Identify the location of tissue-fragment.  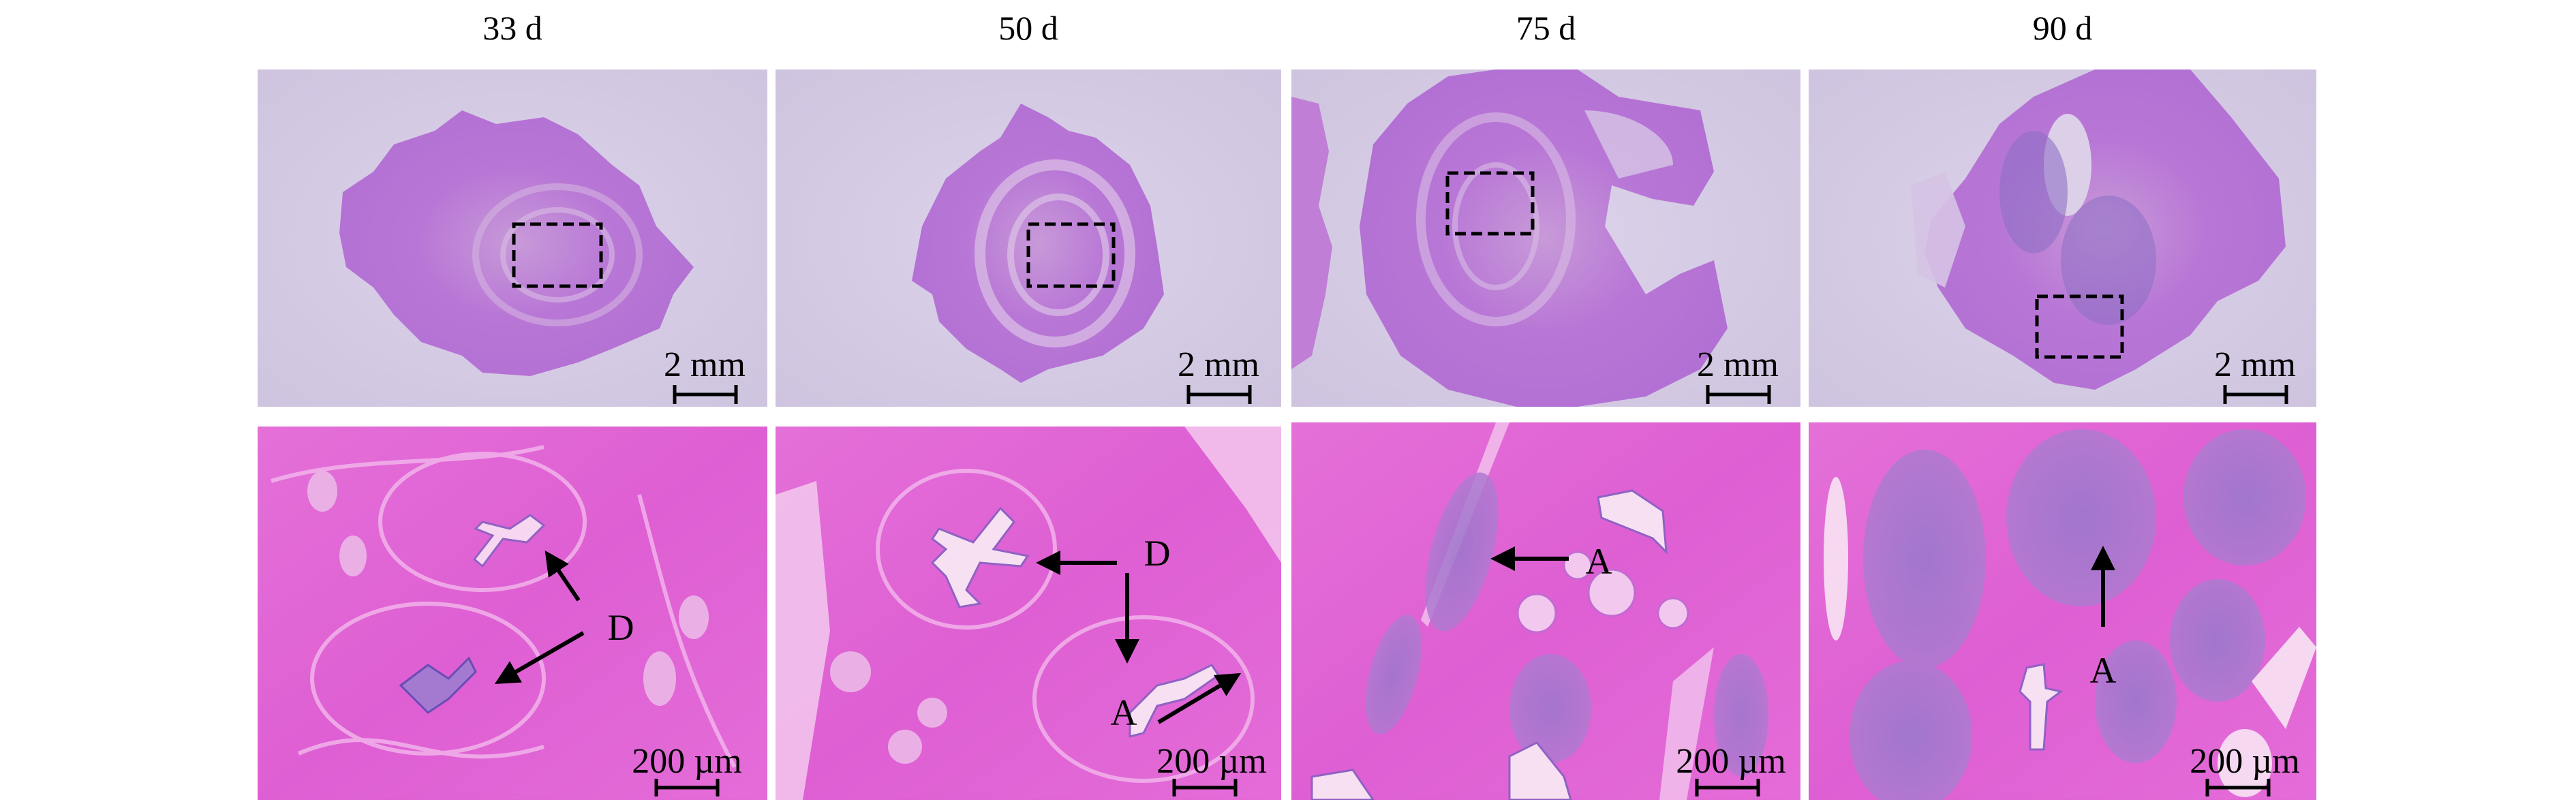
(1311, 233).